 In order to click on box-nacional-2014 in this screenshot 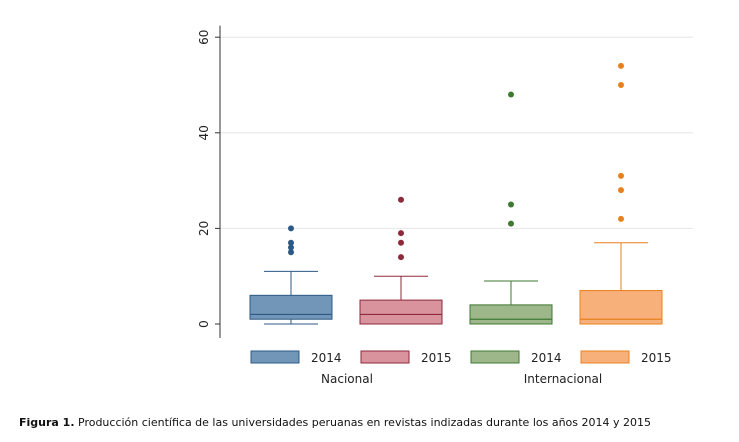, I will do `click(291, 275)`.